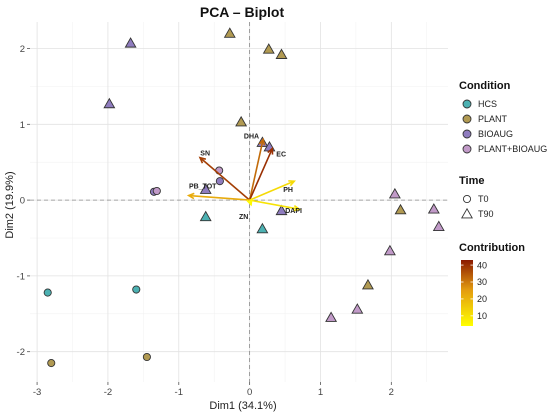 The width and height of the screenshot is (550, 415). Describe the element at coordinates (21, 276) in the screenshot. I see `y-tick-label: -1` at that location.